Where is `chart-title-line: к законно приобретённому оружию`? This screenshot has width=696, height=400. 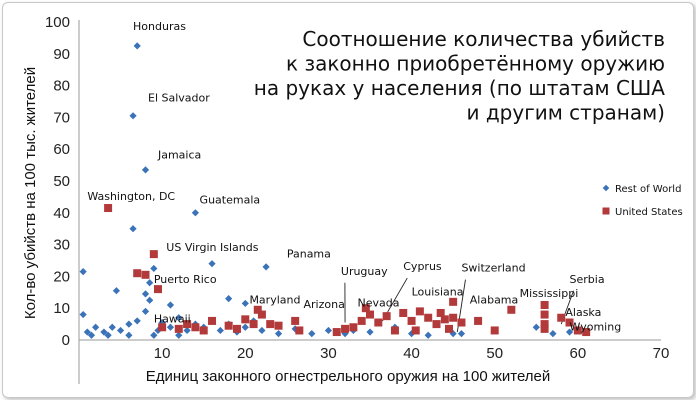 chart-title-line: к законно приобретённому оружию is located at coordinates (475, 64).